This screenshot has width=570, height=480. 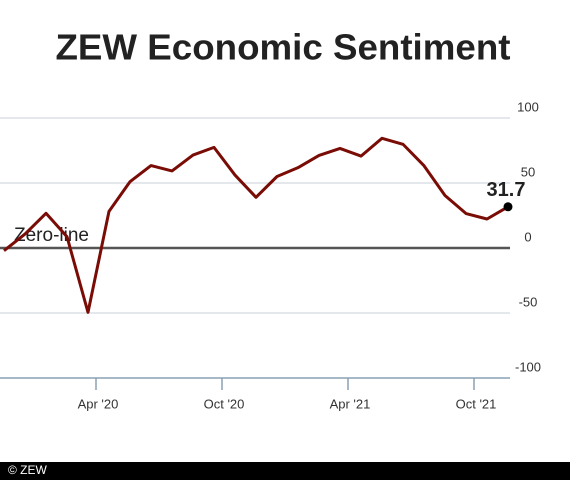 I want to click on y-tick-label: 100, so click(x=528, y=106).